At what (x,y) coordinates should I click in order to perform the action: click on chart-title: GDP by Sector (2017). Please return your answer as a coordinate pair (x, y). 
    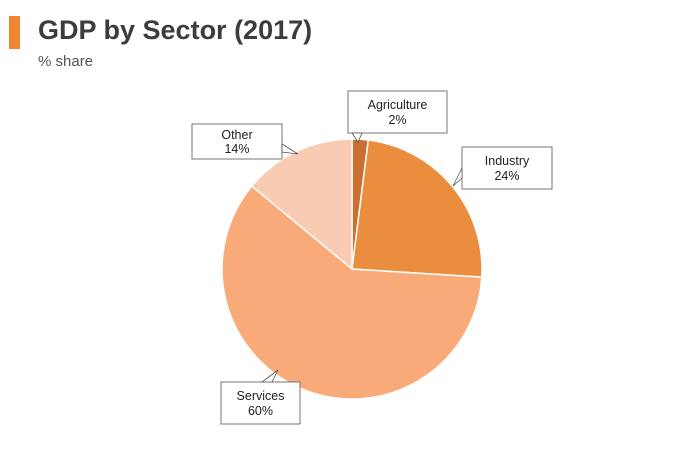
    Looking at the image, I should click on (175, 30).